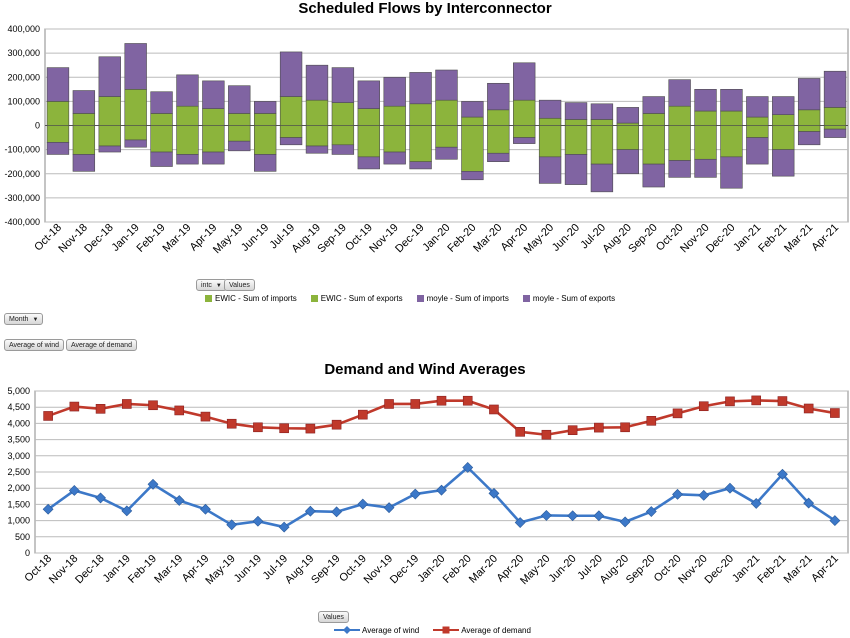 The height and width of the screenshot is (638, 850). I want to click on intc-filter-button: intc ▼, so click(211, 285).